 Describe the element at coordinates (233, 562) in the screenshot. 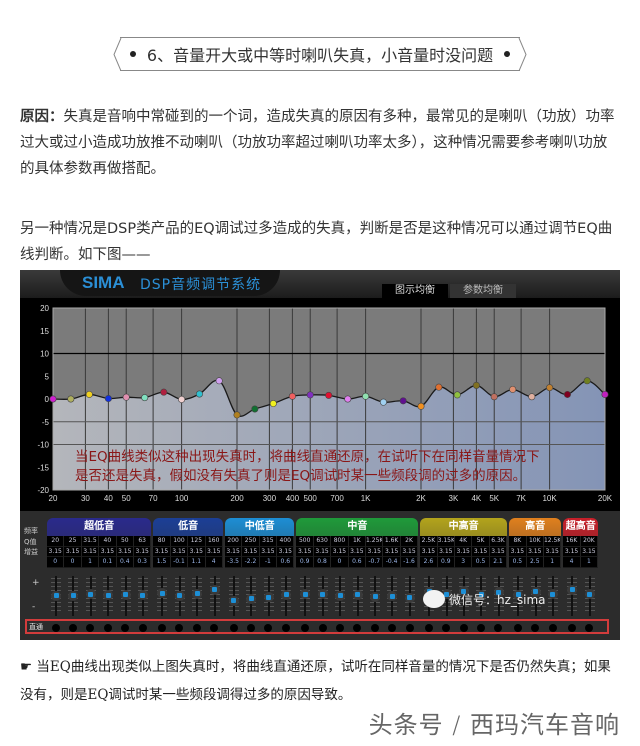

I see `gain-cell: -3.5` at that location.